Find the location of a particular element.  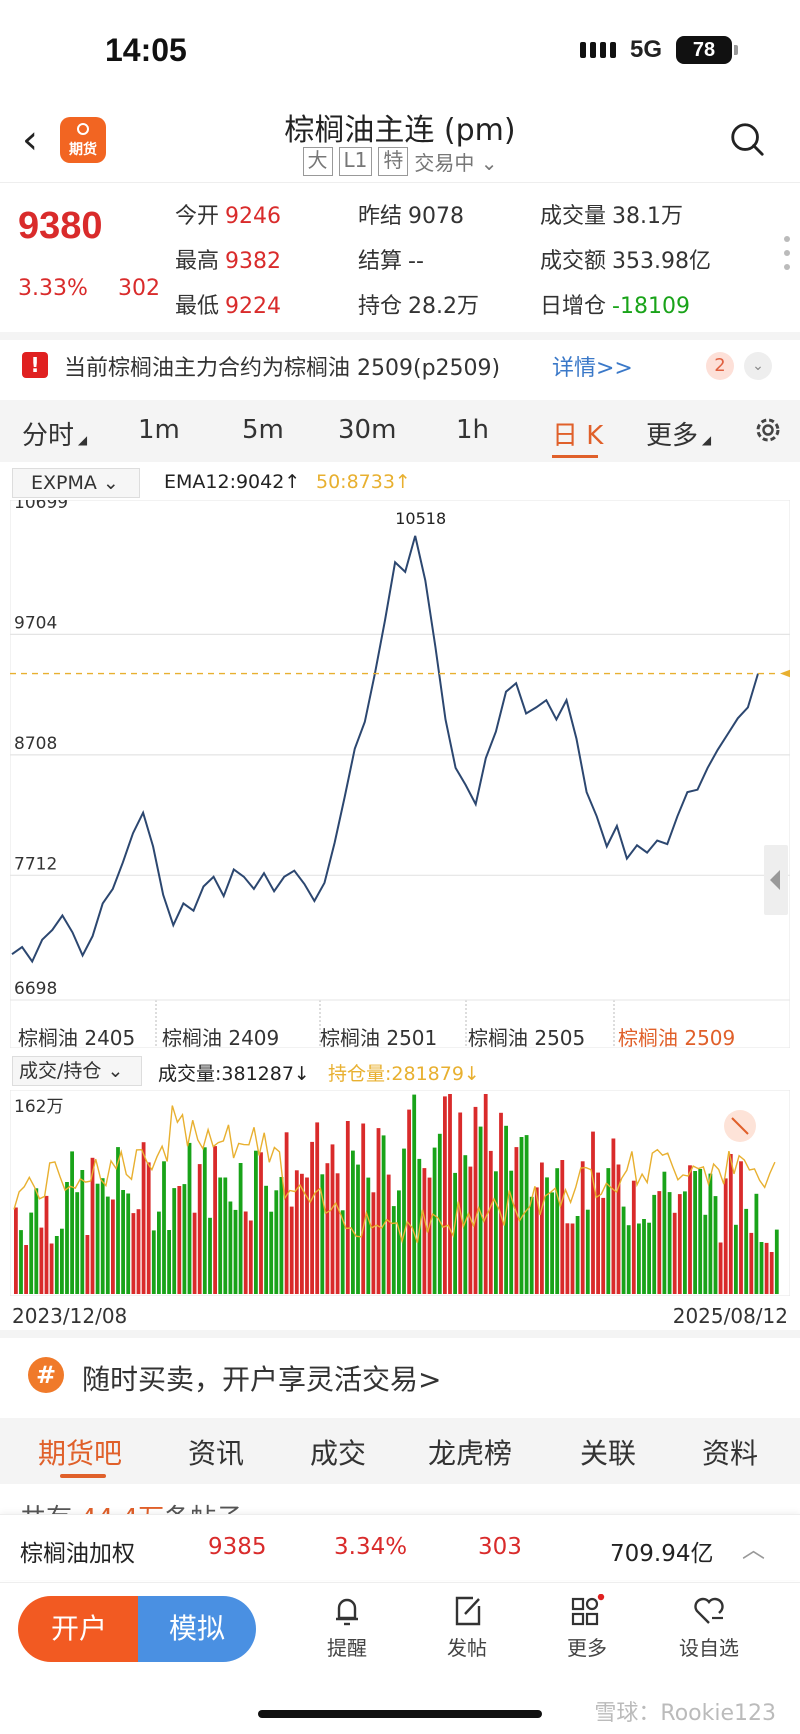

tab-news: 资讯 is located at coordinates (216, 1453).